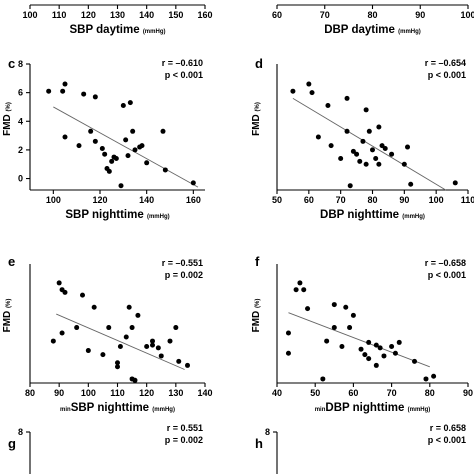  Describe the element at coordinates (392, 393) in the screenshot. I see `x-tick-label-f: 70` at that location.